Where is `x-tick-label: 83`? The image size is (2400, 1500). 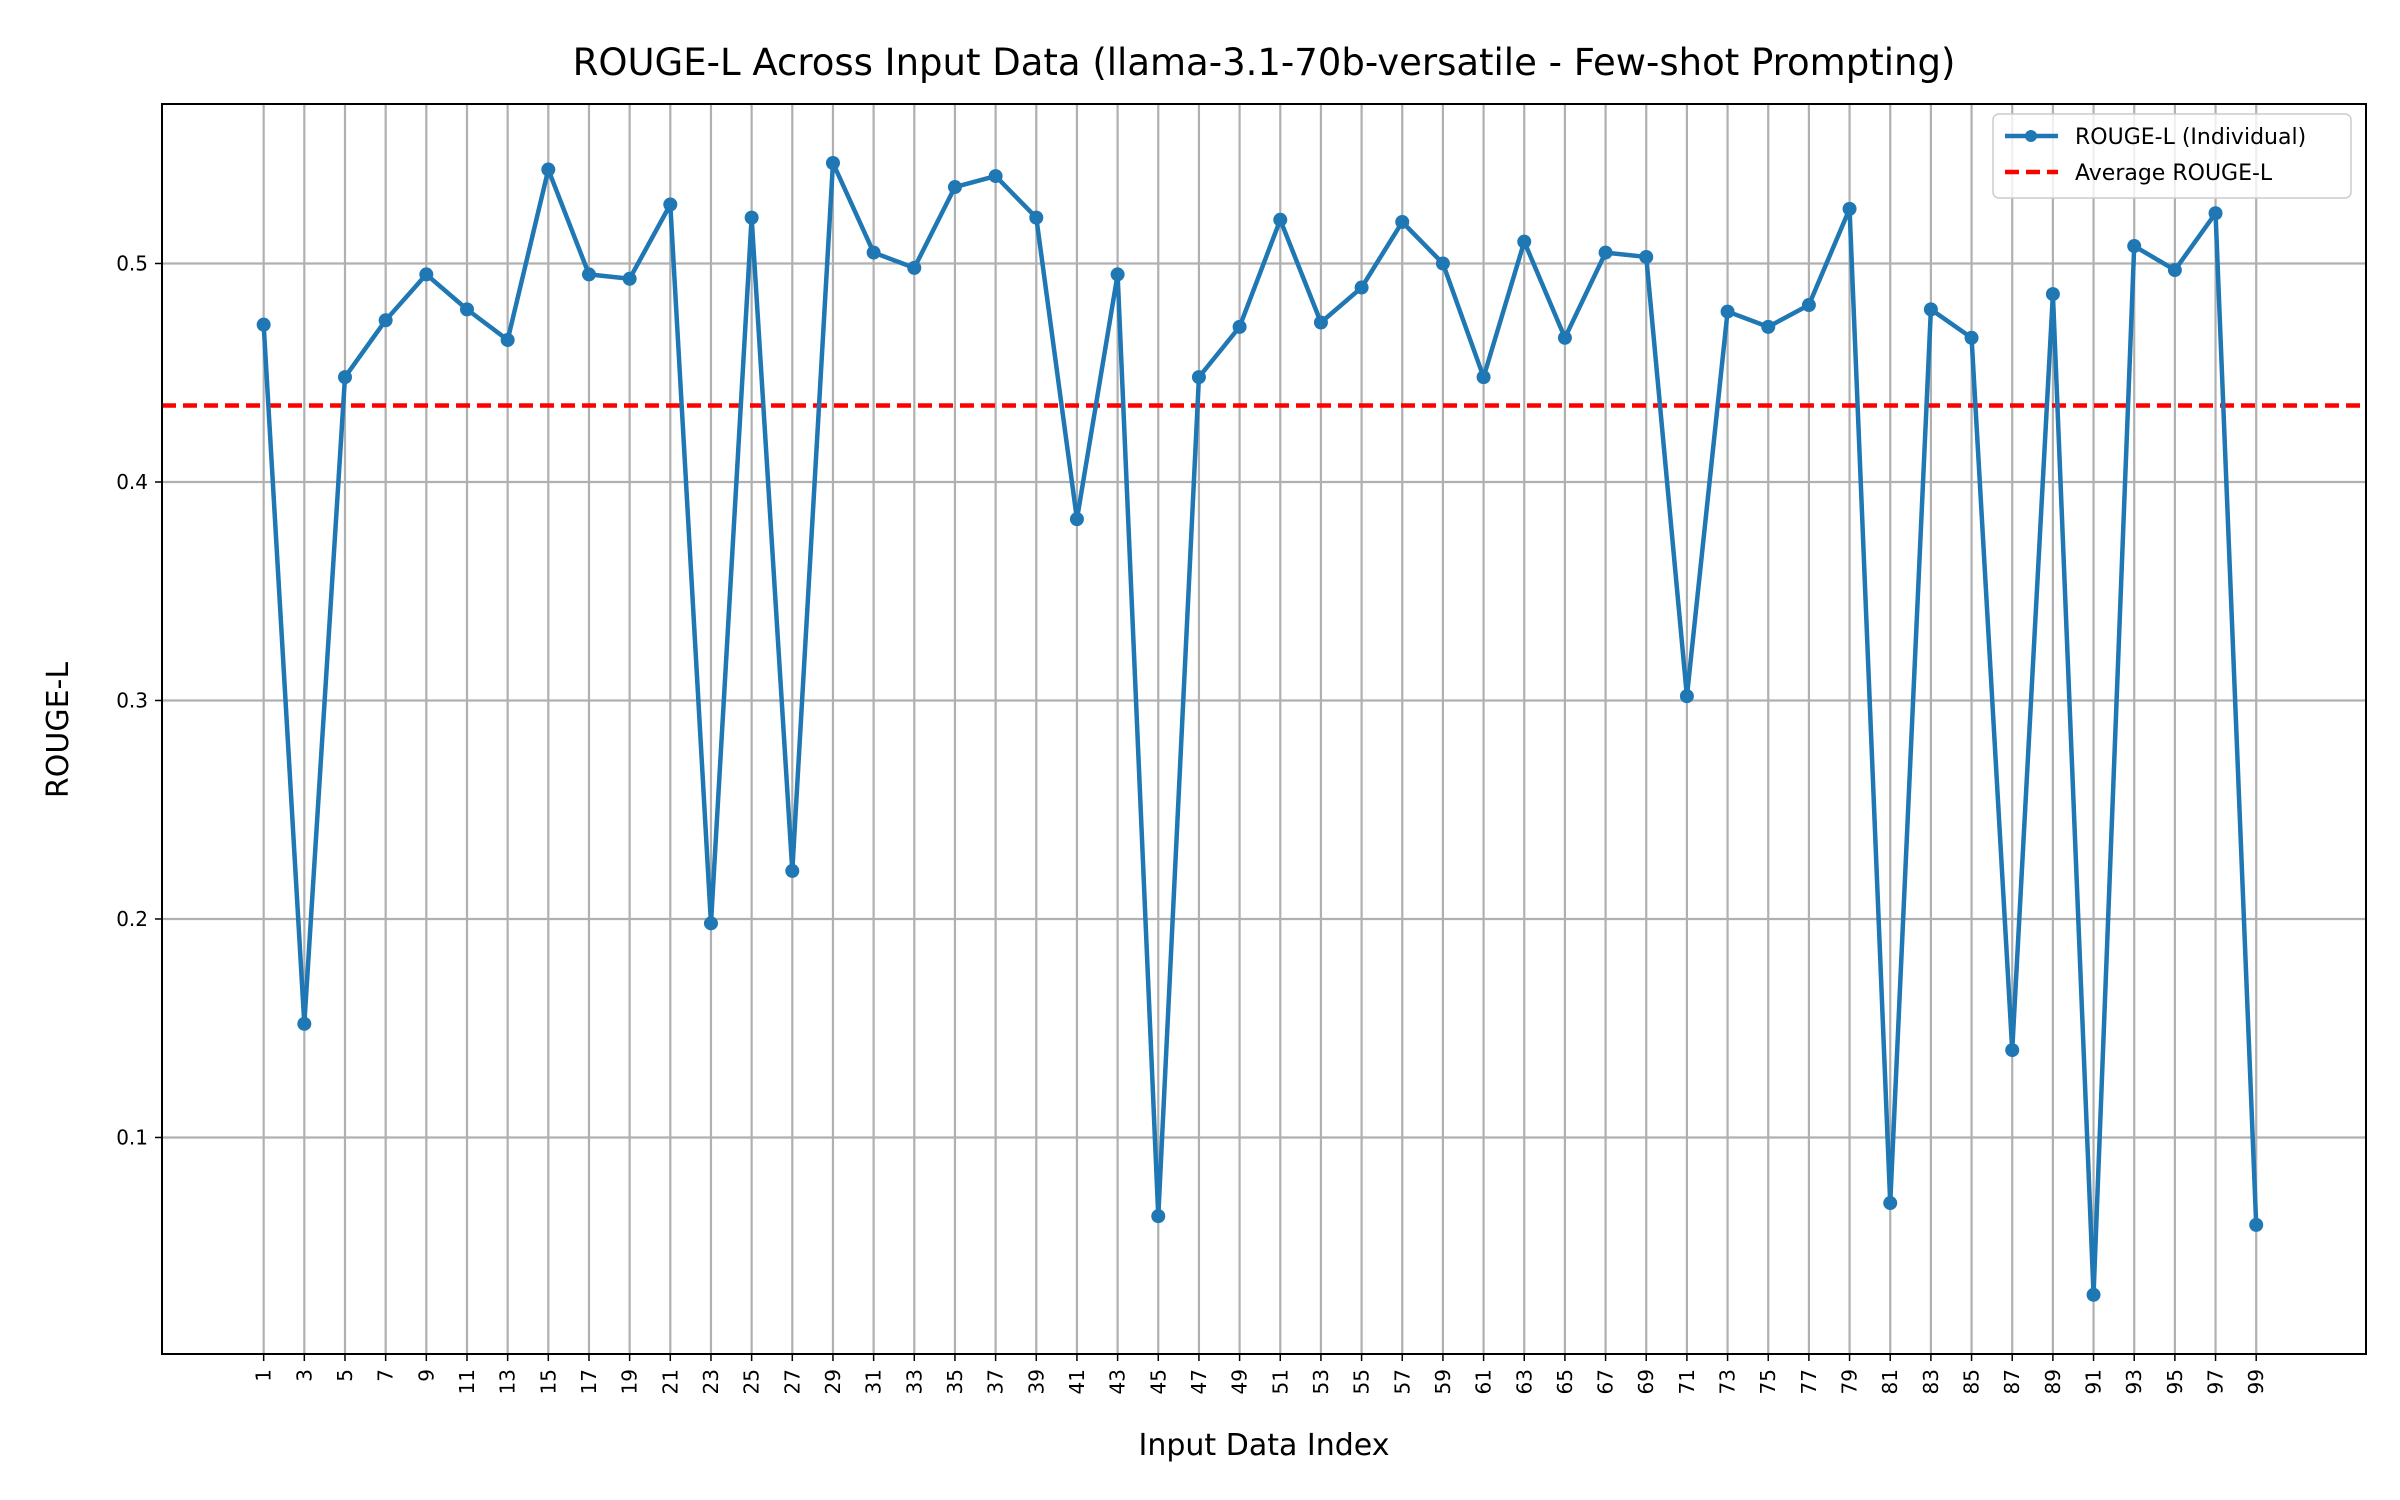 x-tick-label: 83 is located at coordinates (1931, 1381).